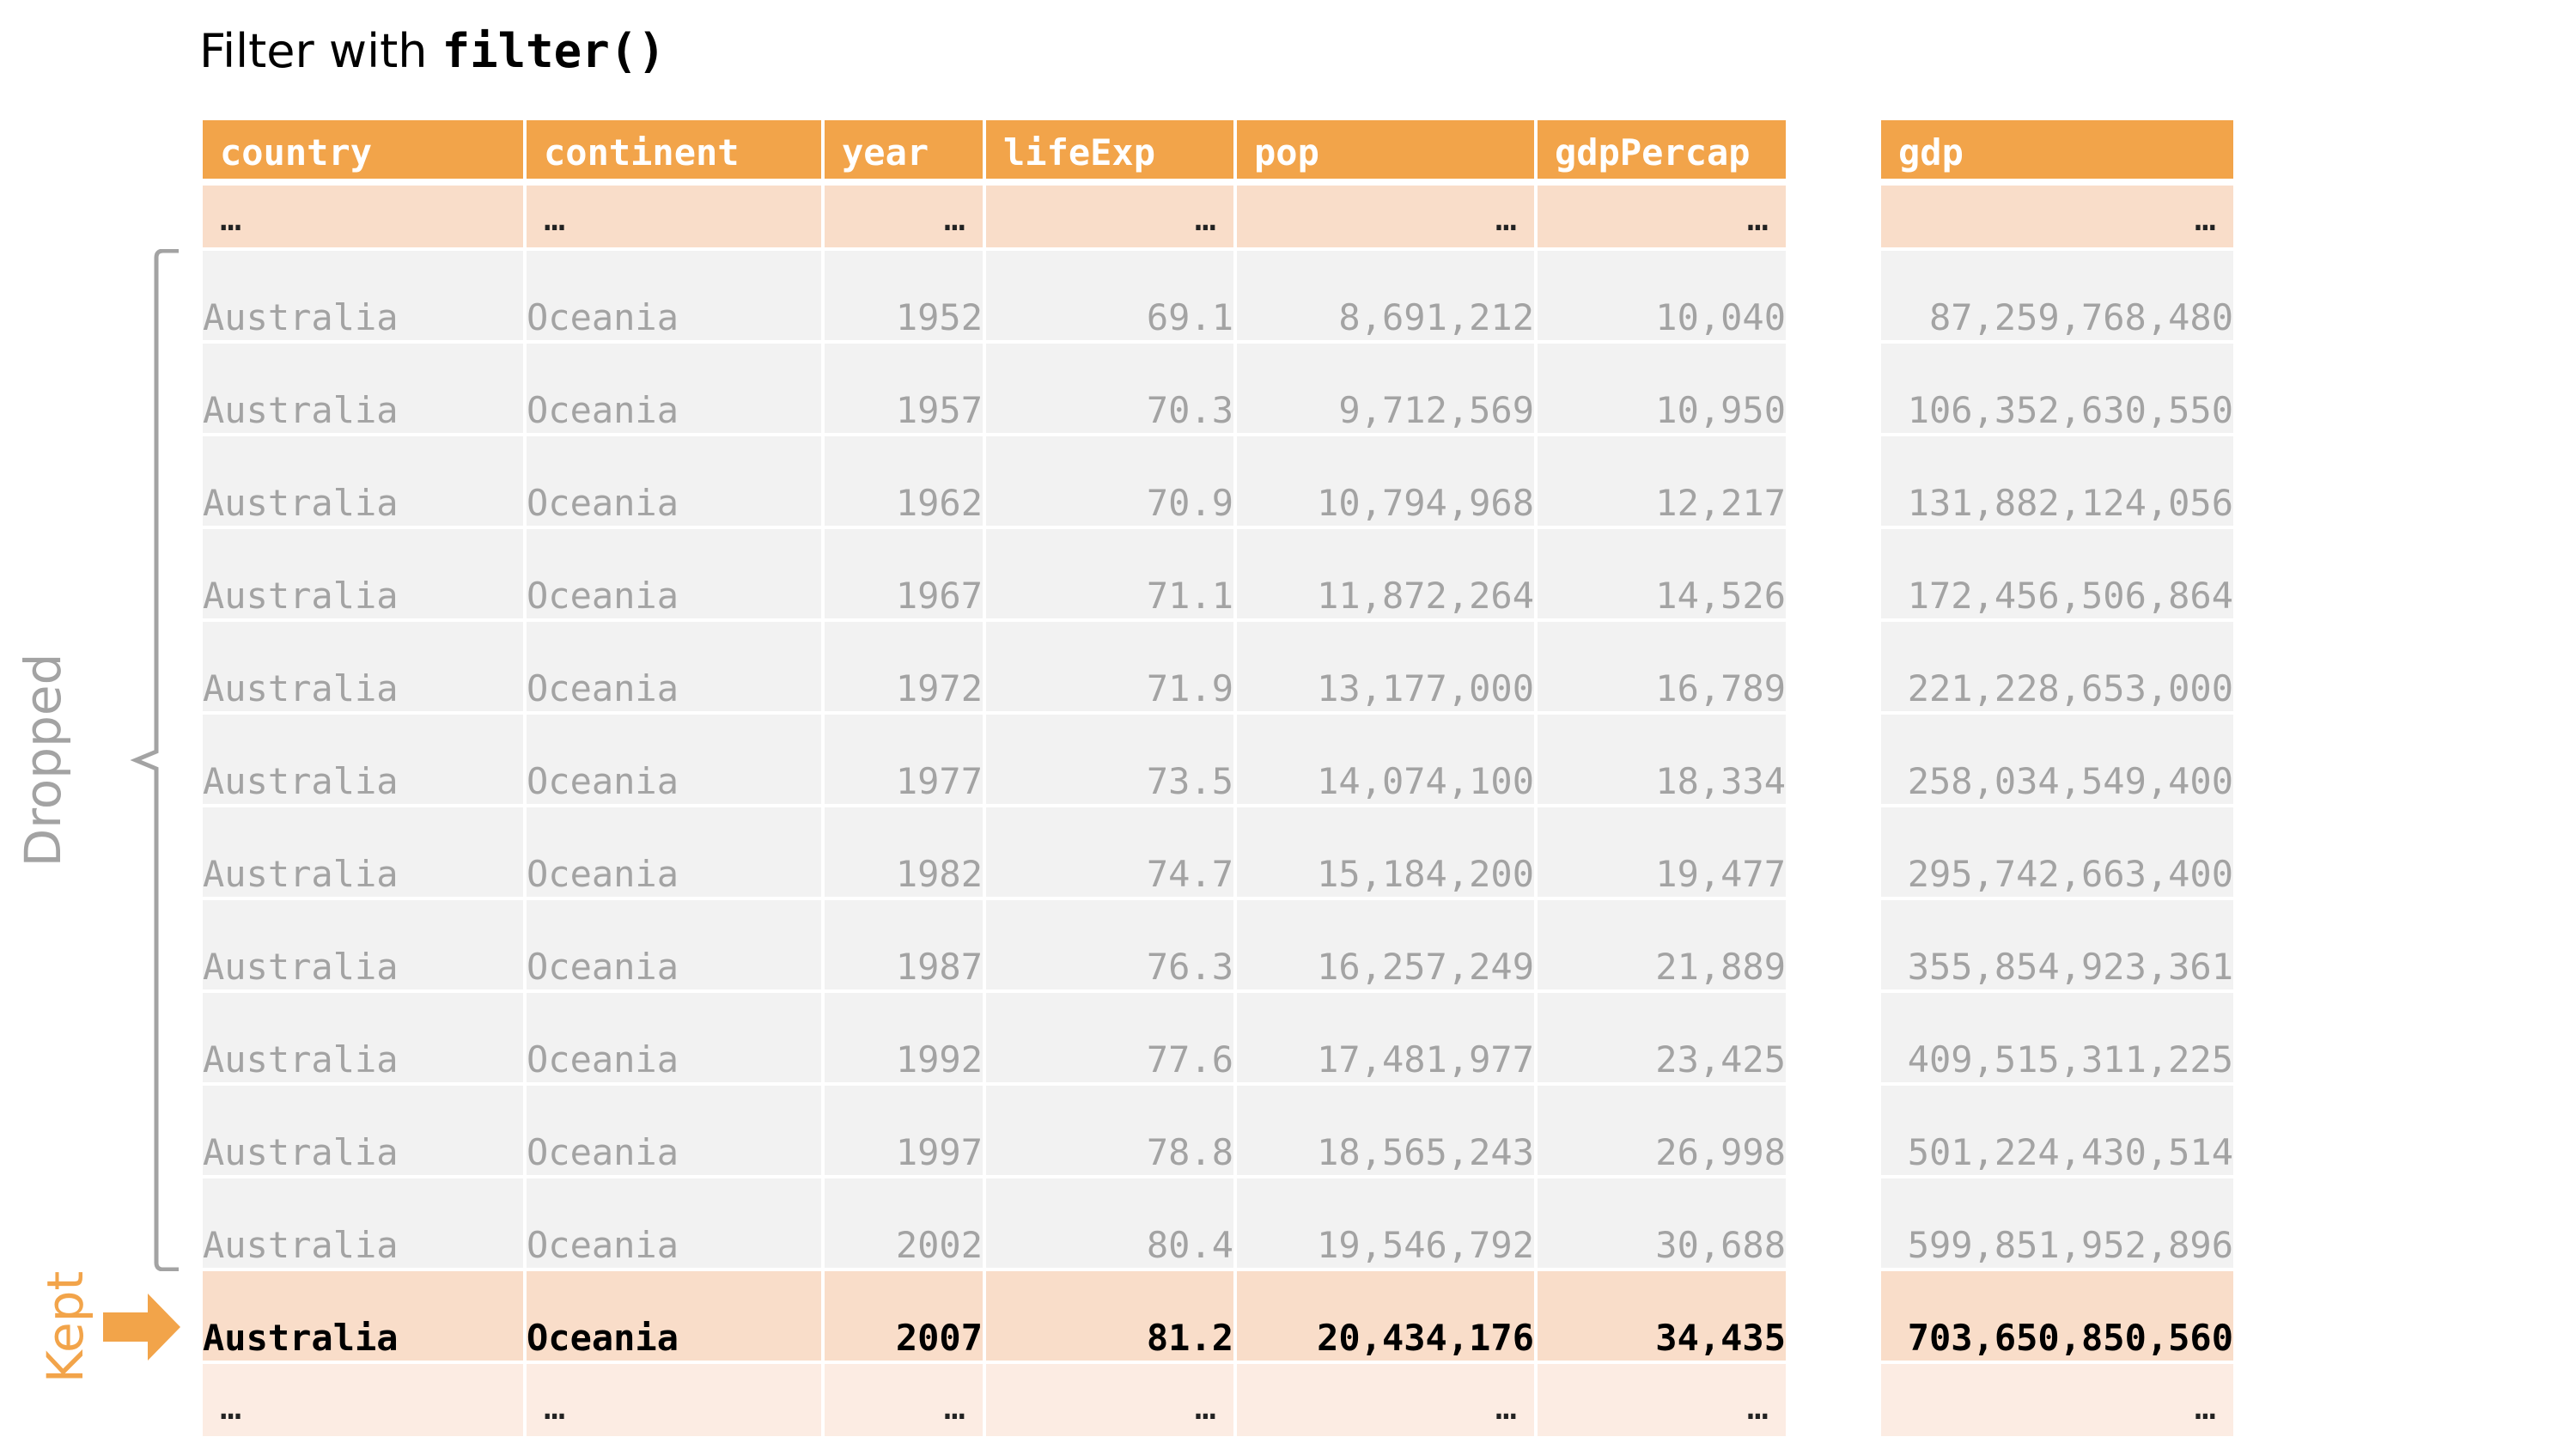  What do you see at coordinates (674, 1316) in the screenshot?
I see `kept-cell-continent: Oceania` at bounding box center [674, 1316].